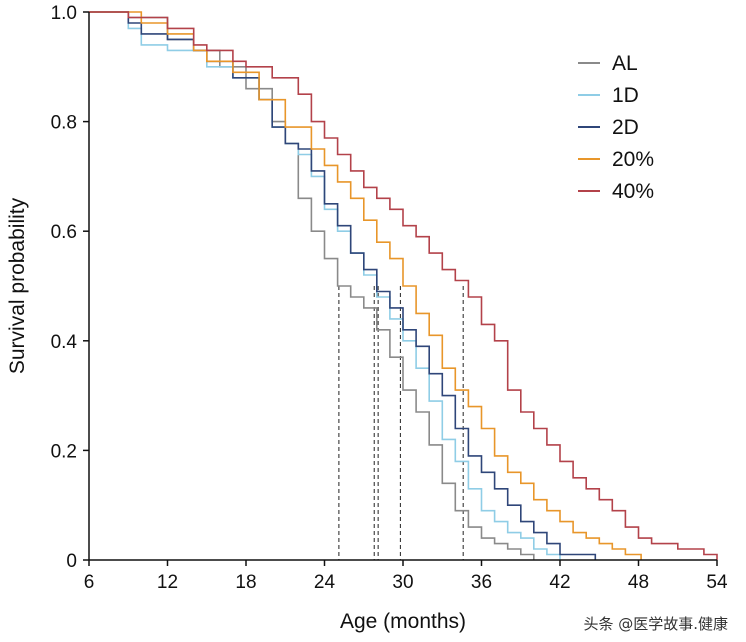 The height and width of the screenshot is (642, 746). I want to click on y-axis-title: Survival probability, so click(17, 285).